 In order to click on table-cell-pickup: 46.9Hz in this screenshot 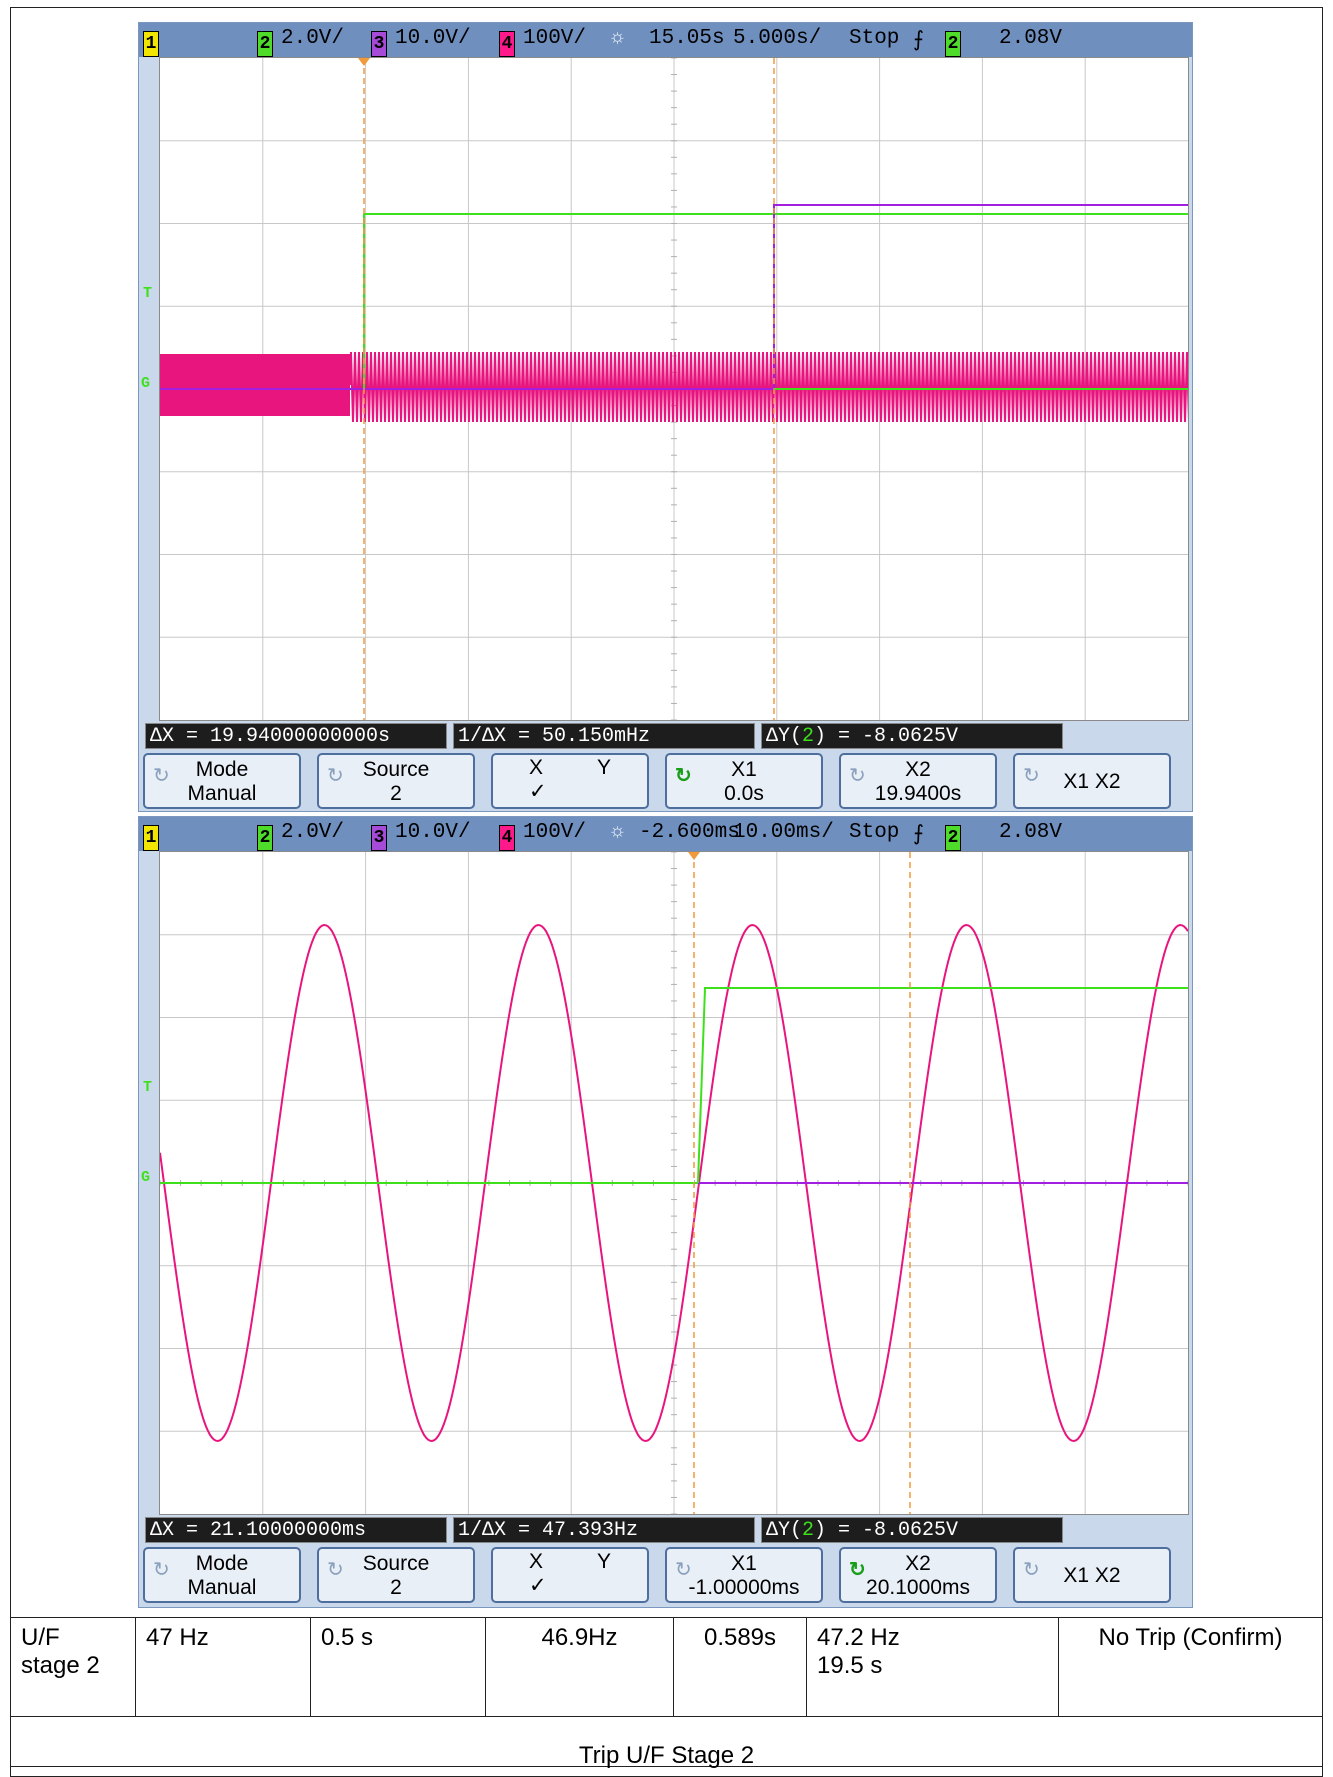, I will do `click(579, 1667)`.